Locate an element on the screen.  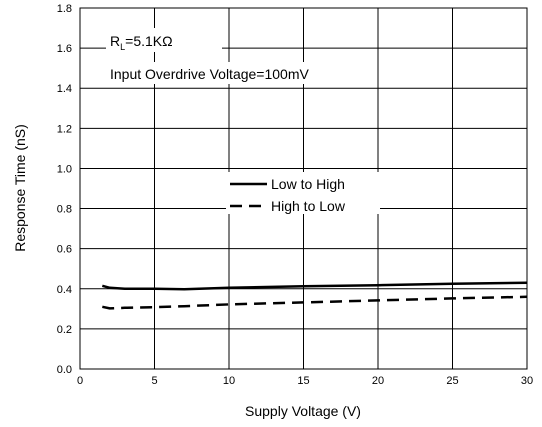
rl-main: R is located at coordinates (115, 41).